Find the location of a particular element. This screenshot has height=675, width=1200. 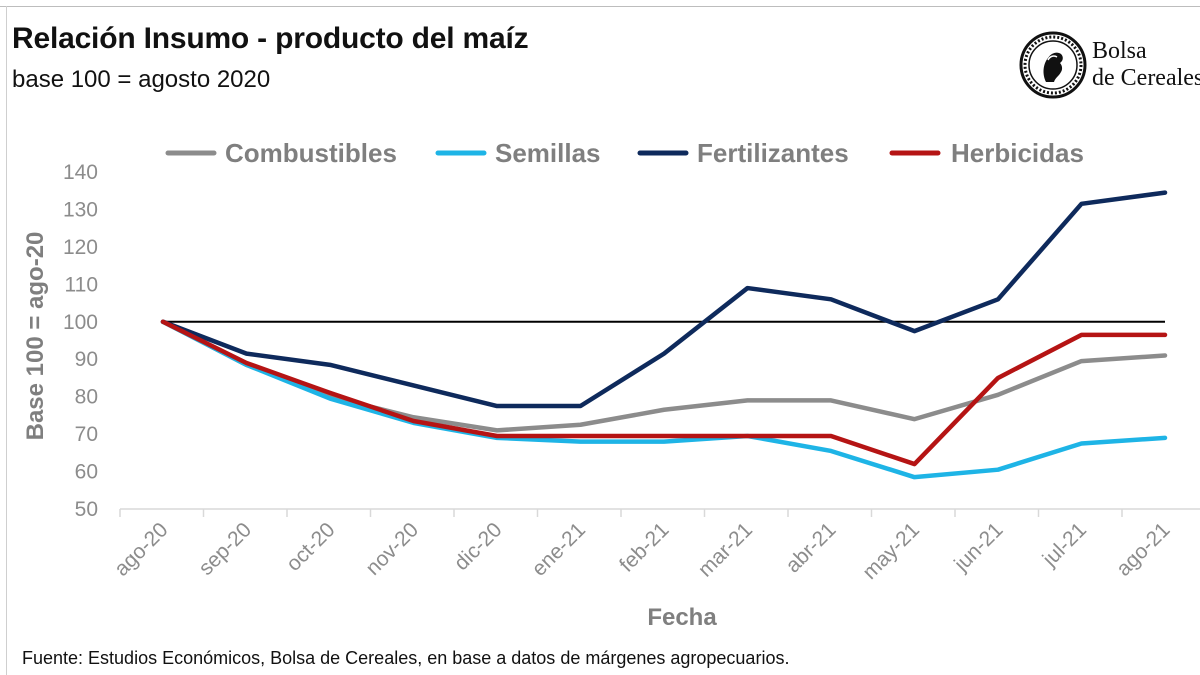

y-axis-title: Base 100 = ago-20 is located at coordinates (35, 336).